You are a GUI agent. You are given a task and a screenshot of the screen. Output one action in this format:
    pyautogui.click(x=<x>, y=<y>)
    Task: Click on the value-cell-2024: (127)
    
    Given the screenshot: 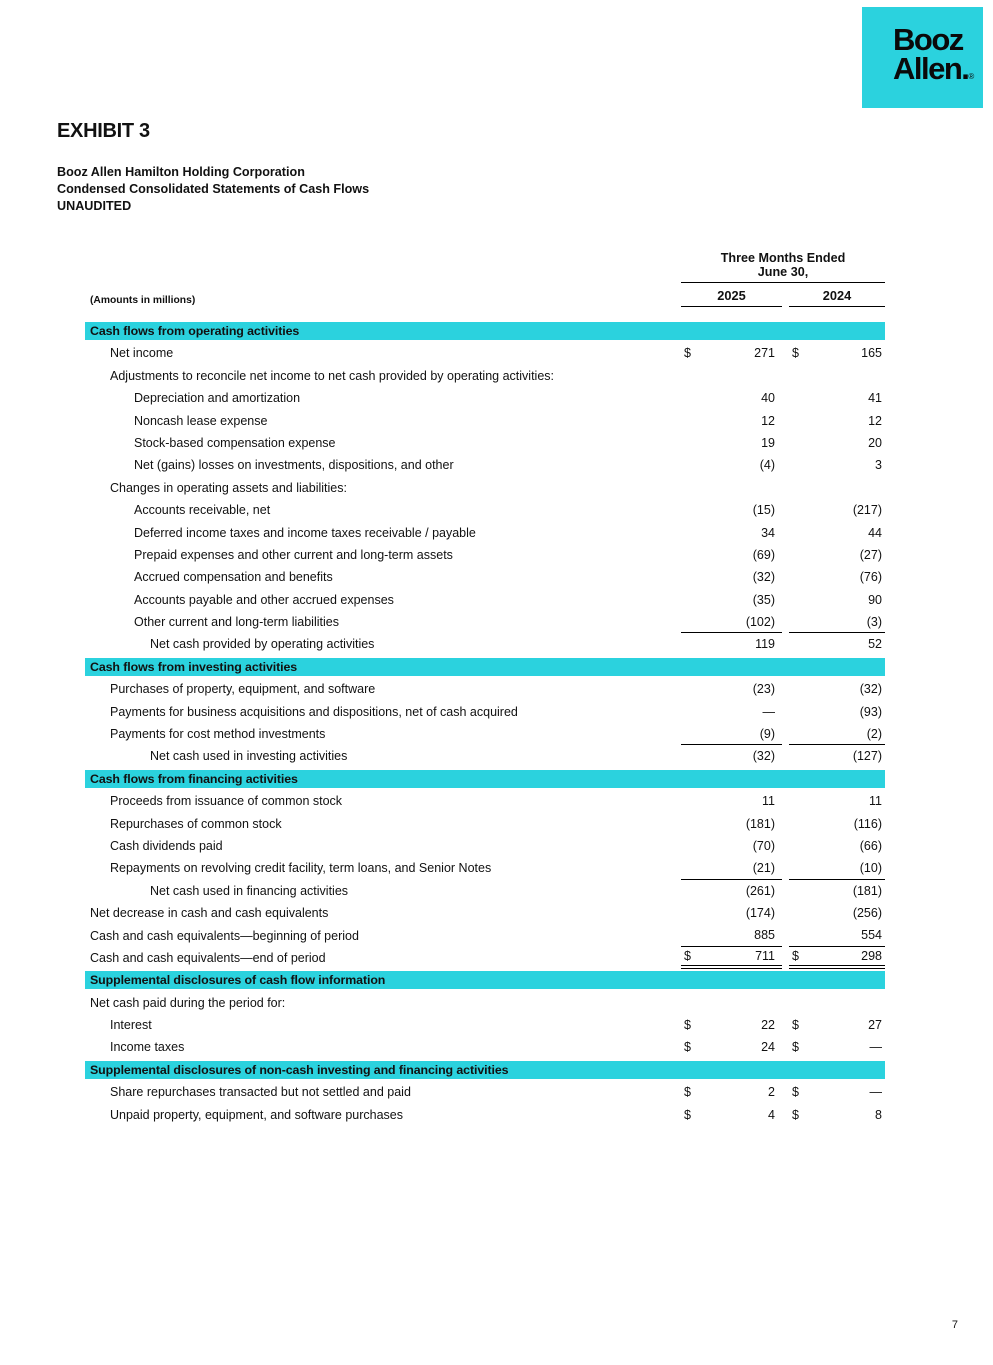 What is the action you would take?
    pyautogui.click(x=837, y=756)
    